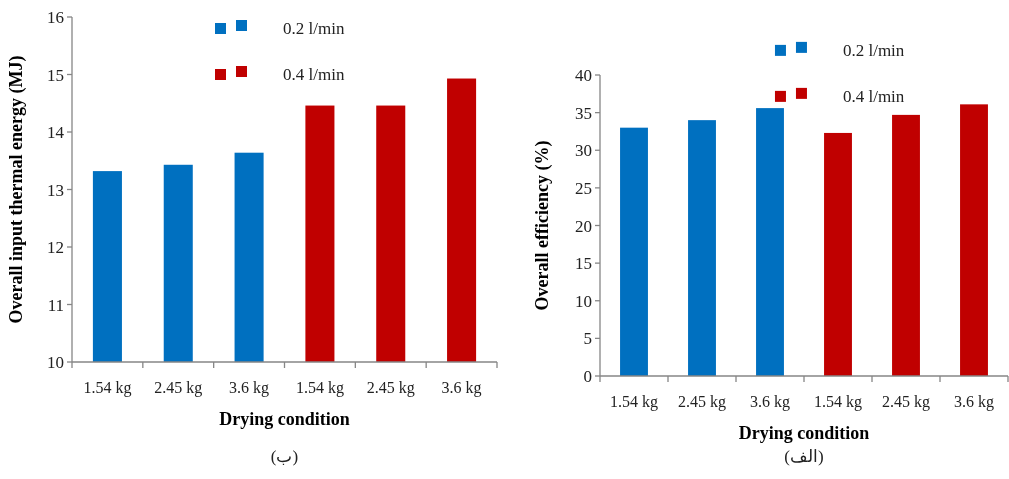  Describe the element at coordinates (583, 113) in the screenshot. I see `y-tick-label: 35` at that location.